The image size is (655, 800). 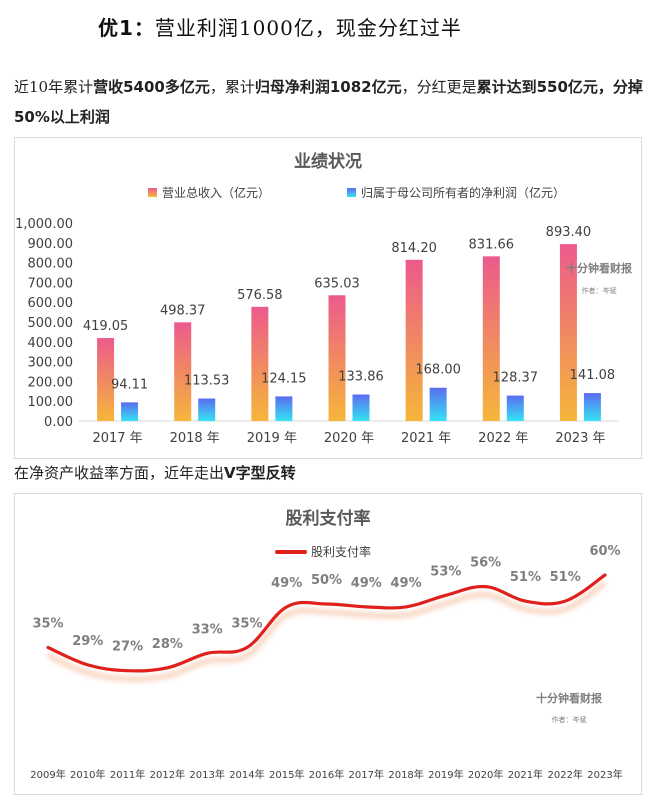 What do you see at coordinates (328, 87) in the screenshot?
I see `intro-b2: 归母净利润1082亿元` at bounding box center [328, 87].